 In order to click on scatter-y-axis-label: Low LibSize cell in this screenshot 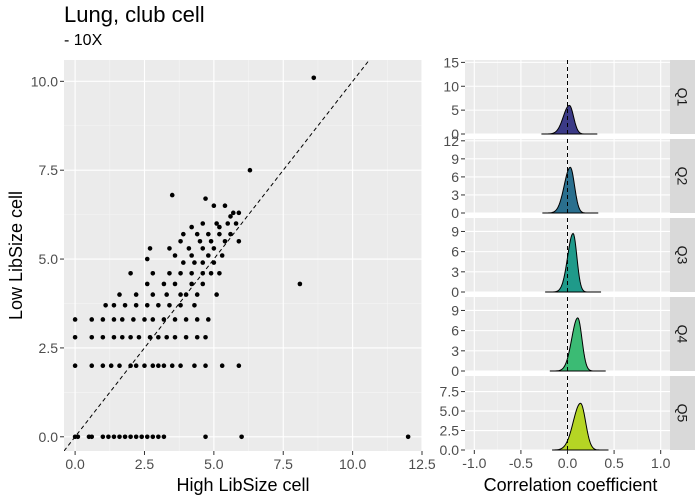, I will do `click(16, 255)`.